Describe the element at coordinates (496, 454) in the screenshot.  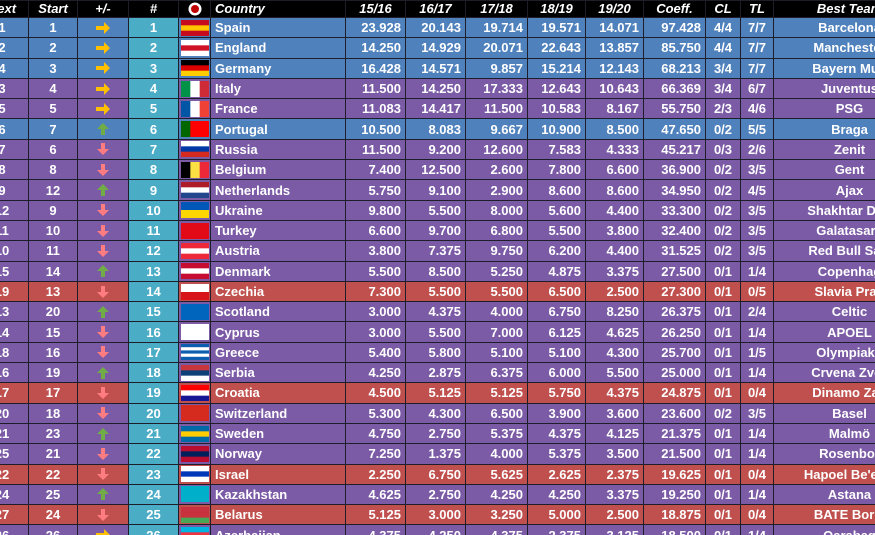
I see `season-points: 4.000` at that location.